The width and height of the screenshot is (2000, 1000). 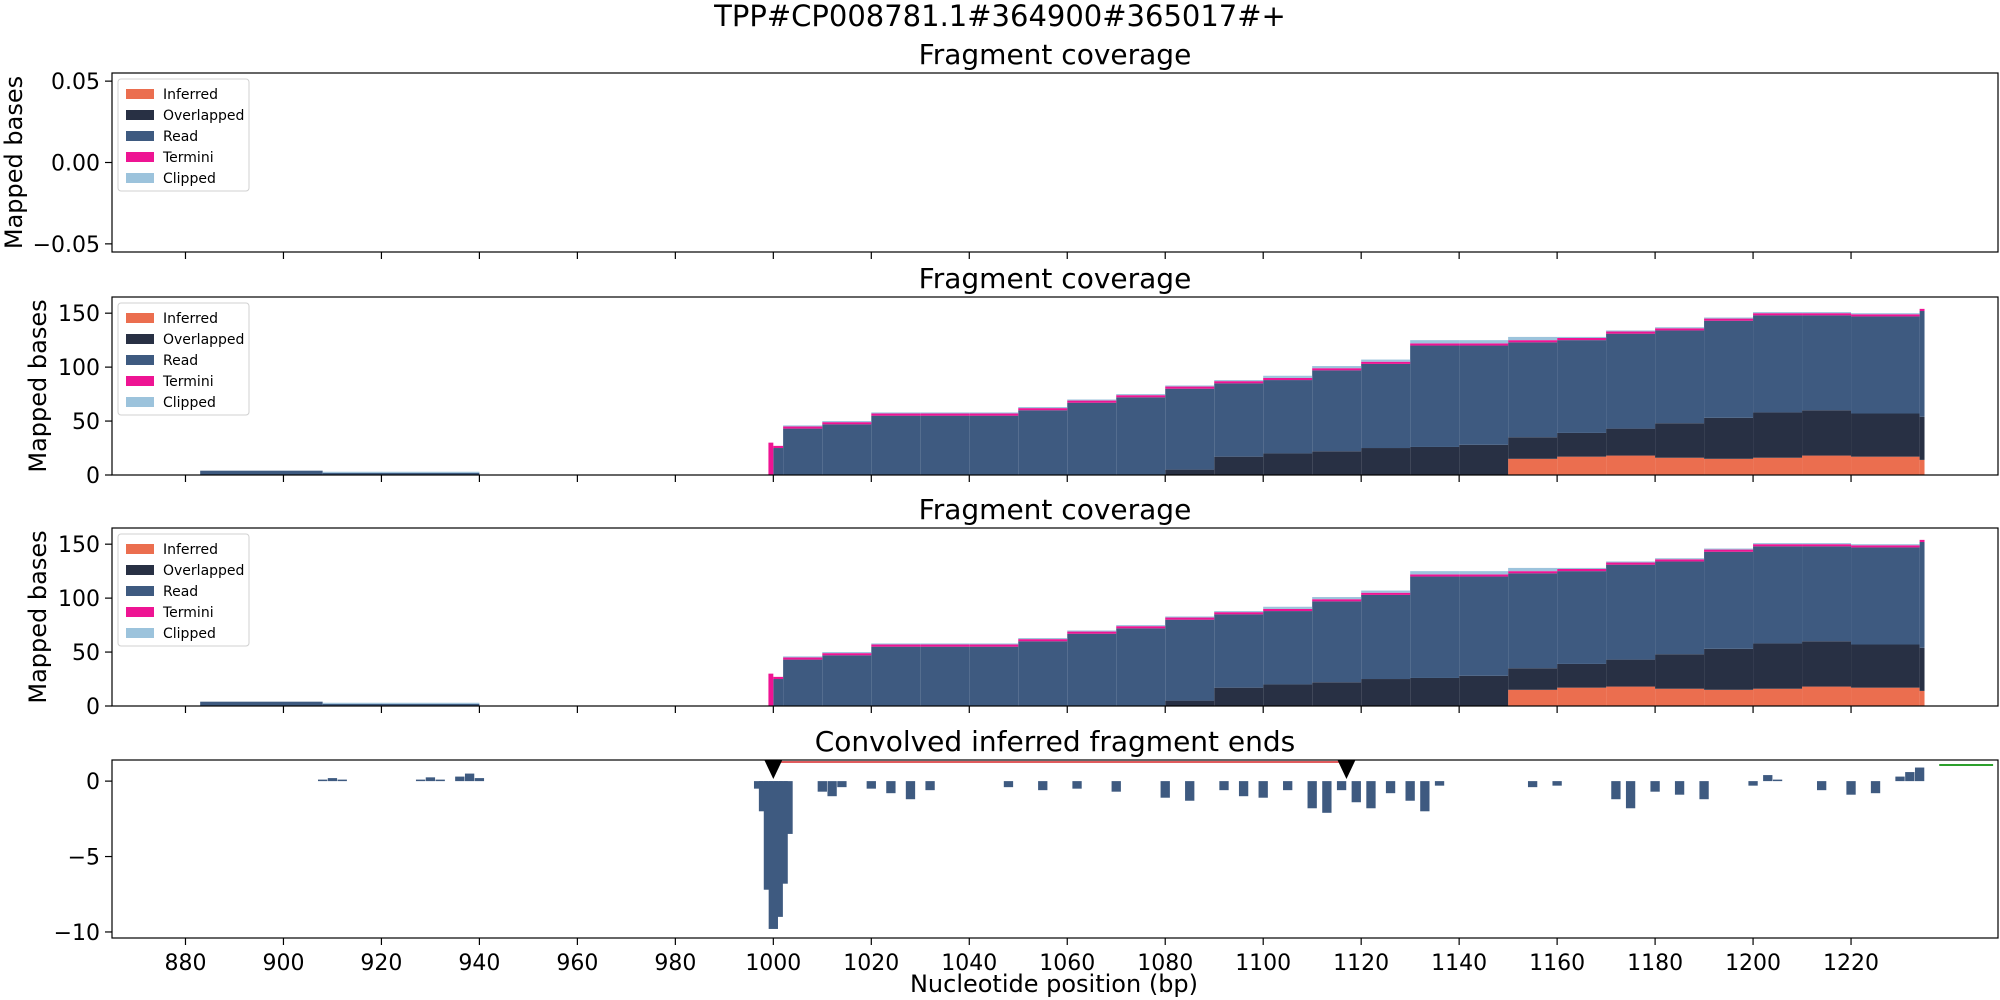 I want to click on x-tick-label: 900, so click(x=283, y=963).